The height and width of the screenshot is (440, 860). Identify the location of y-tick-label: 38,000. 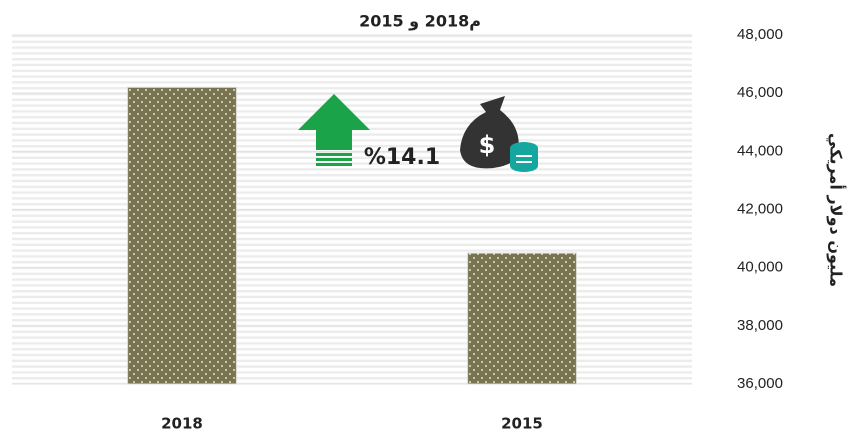
(760, 325).